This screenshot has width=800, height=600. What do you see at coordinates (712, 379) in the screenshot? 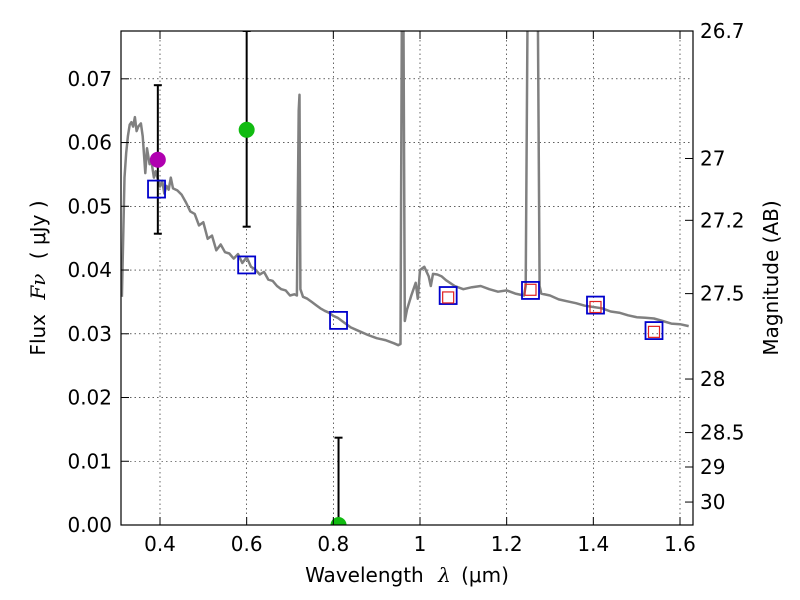
I see `mag-tick-label: 28` at bounding box center [712, 379].